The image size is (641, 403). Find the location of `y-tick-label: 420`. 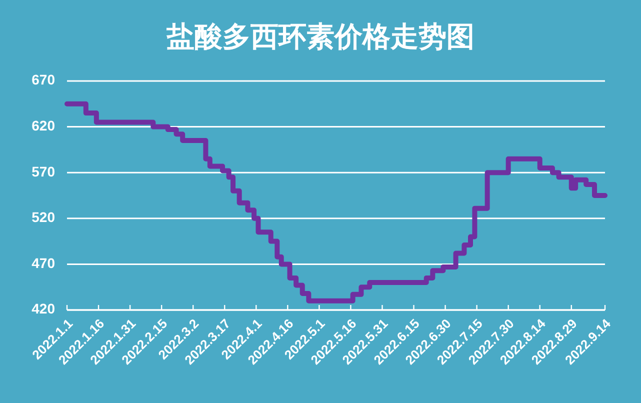

y-tick-label: 420 is located at coordinates (44, 308).